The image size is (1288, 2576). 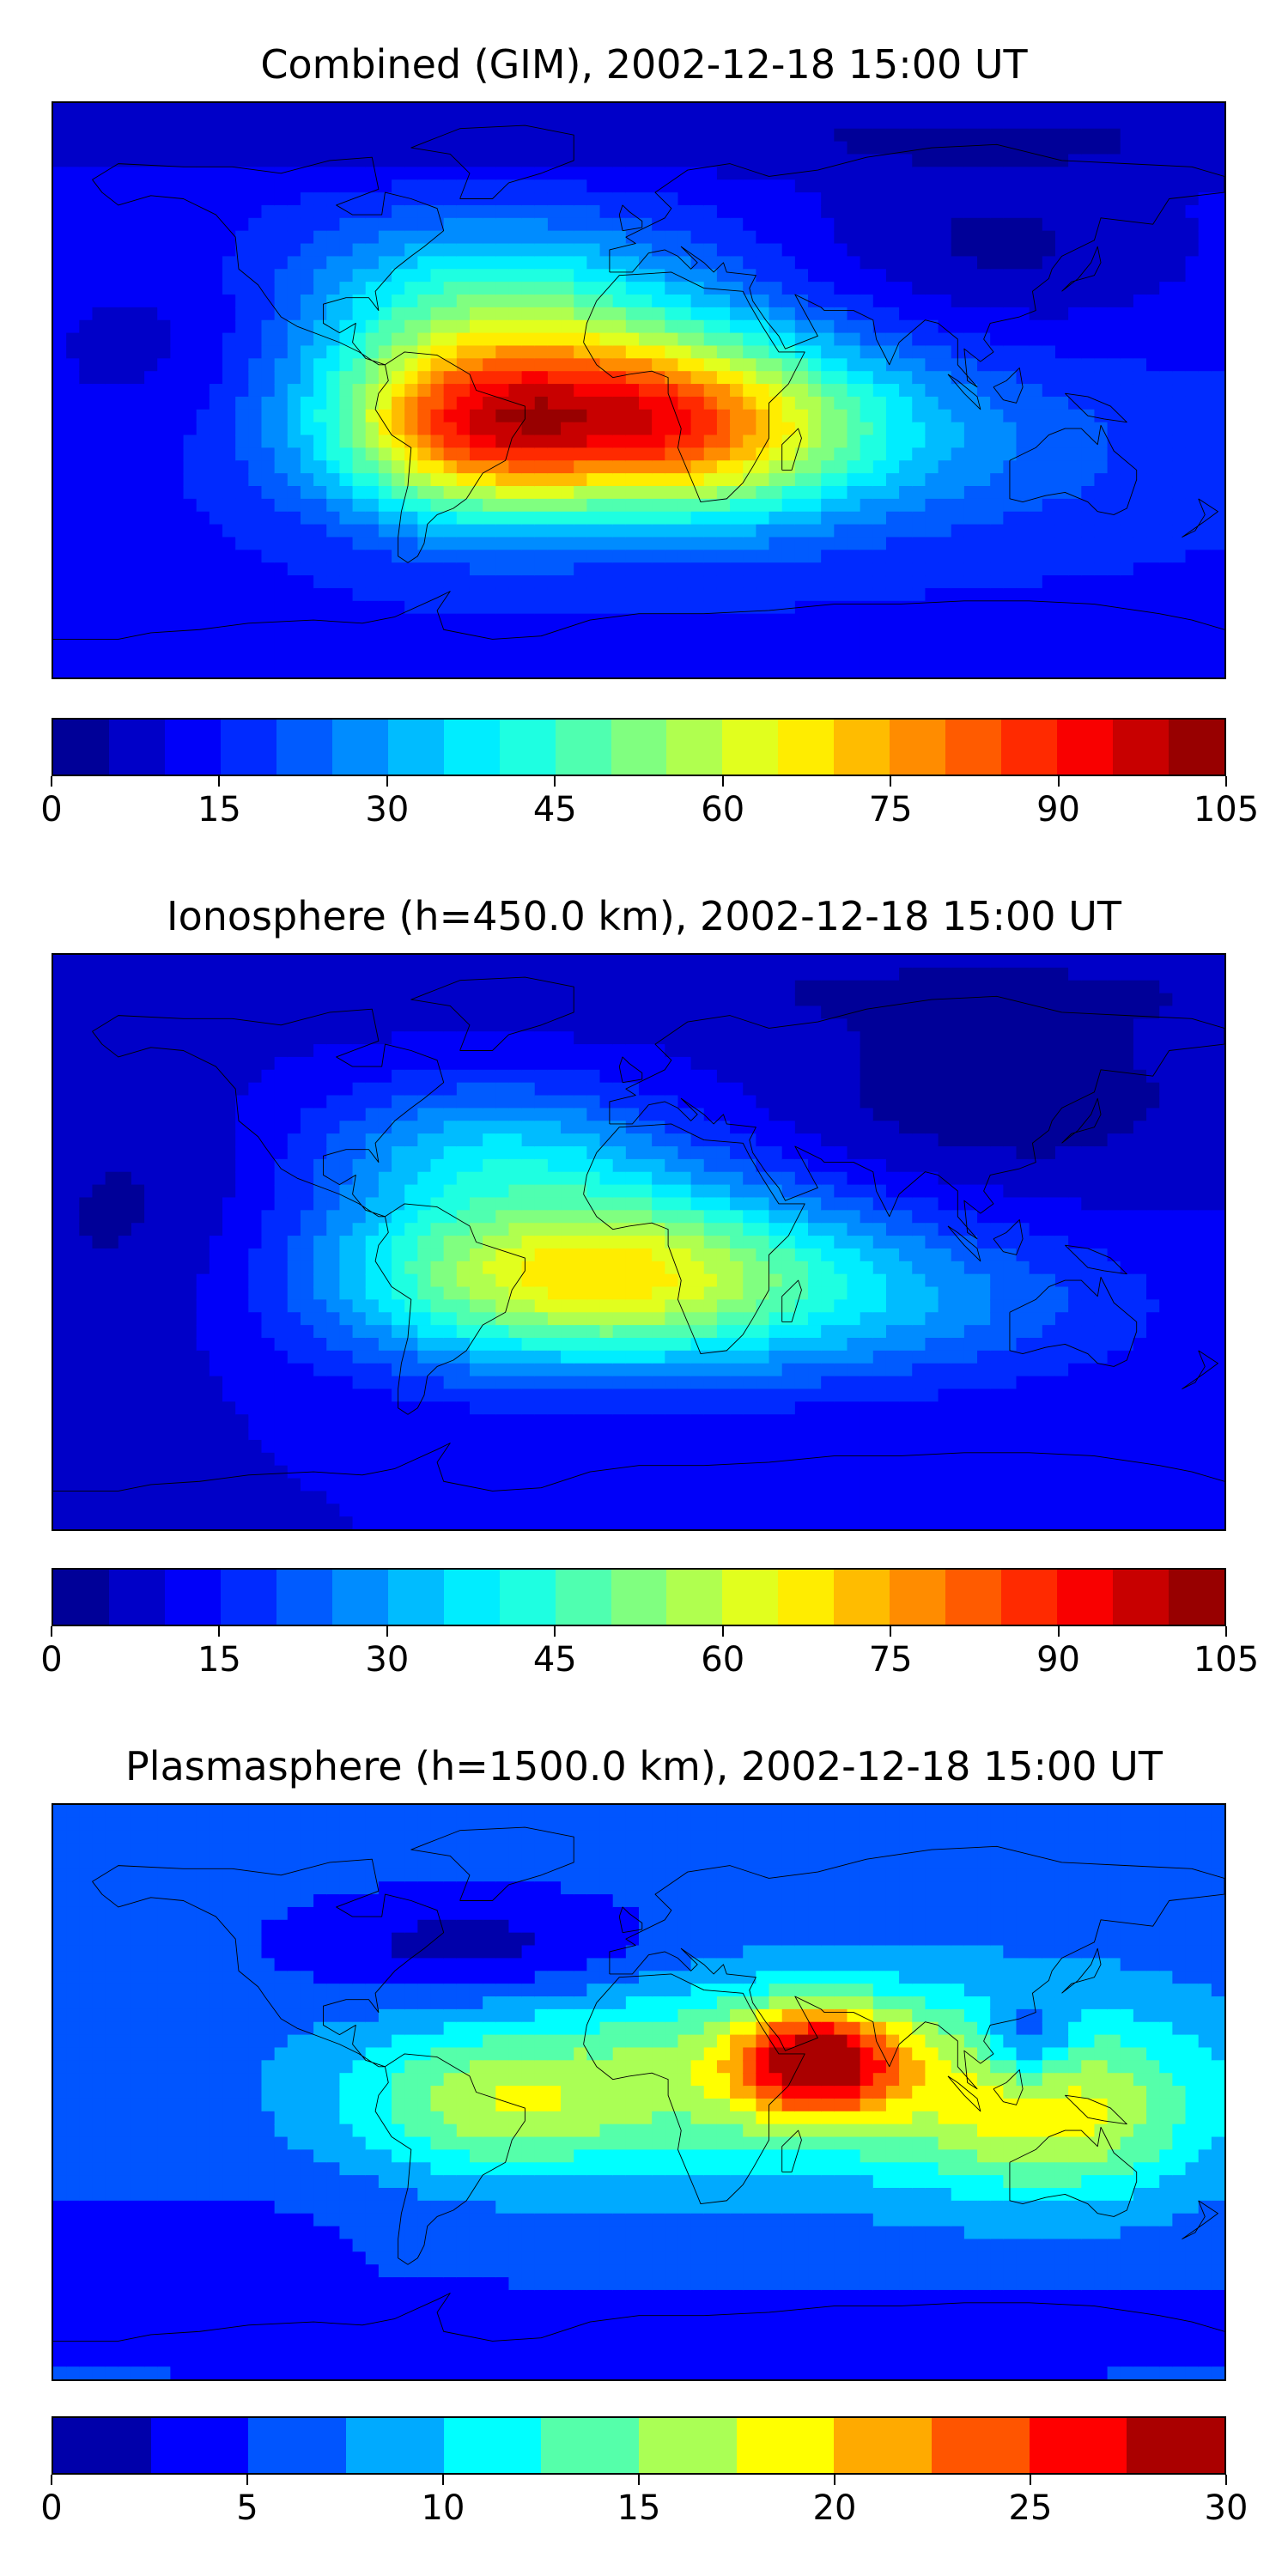 I want to click on coastline-antarctica-edge, so click(x=638, y=616).